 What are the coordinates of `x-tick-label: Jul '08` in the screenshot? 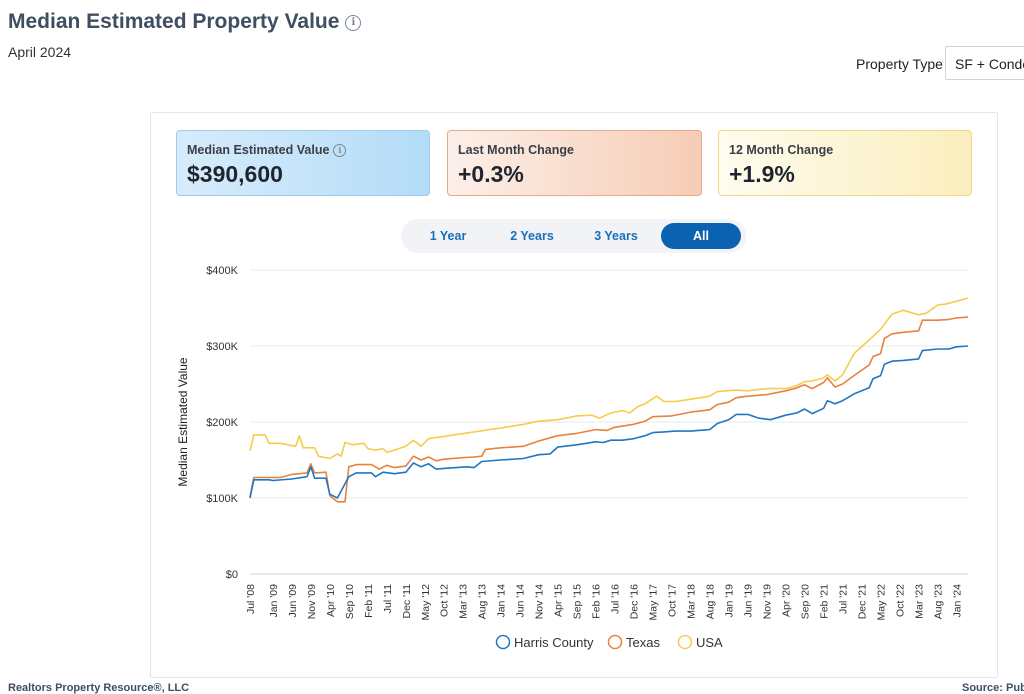 It's located at (251, 599).